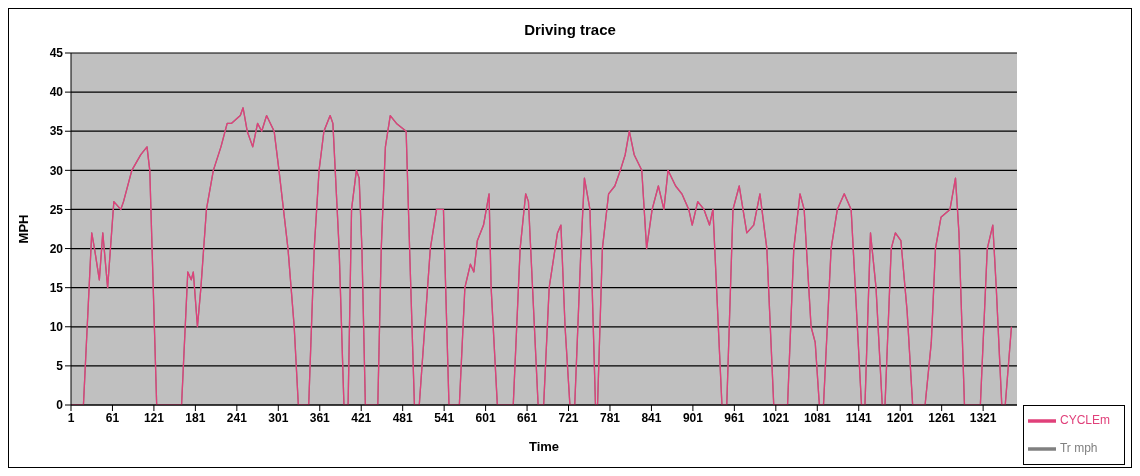 This screenshot has height=476, width=1140. I want to click on x-tick-label: 721, so click(568, 417).